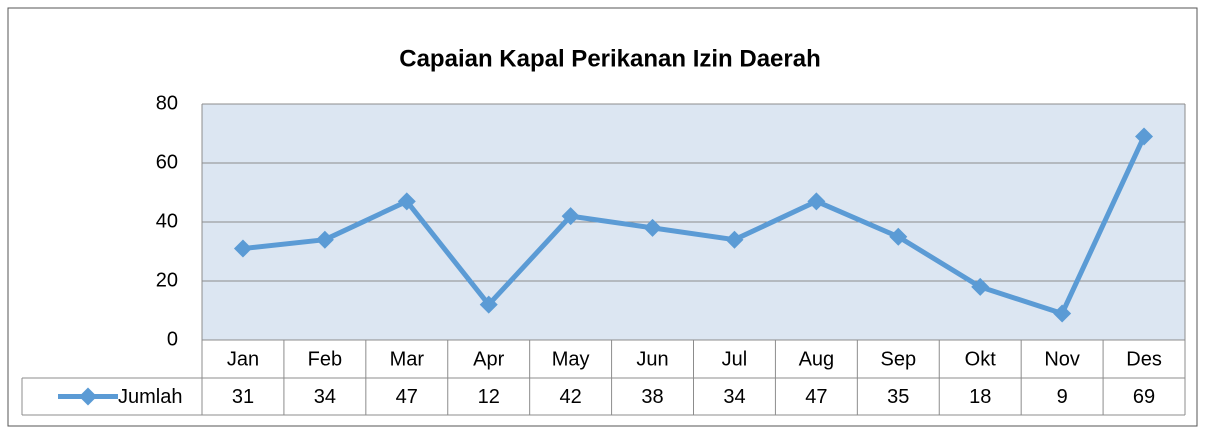 Image resolution: width=1205 pixels, height=428 pixels. I want to click on table-value: 42, so click(571, 397).